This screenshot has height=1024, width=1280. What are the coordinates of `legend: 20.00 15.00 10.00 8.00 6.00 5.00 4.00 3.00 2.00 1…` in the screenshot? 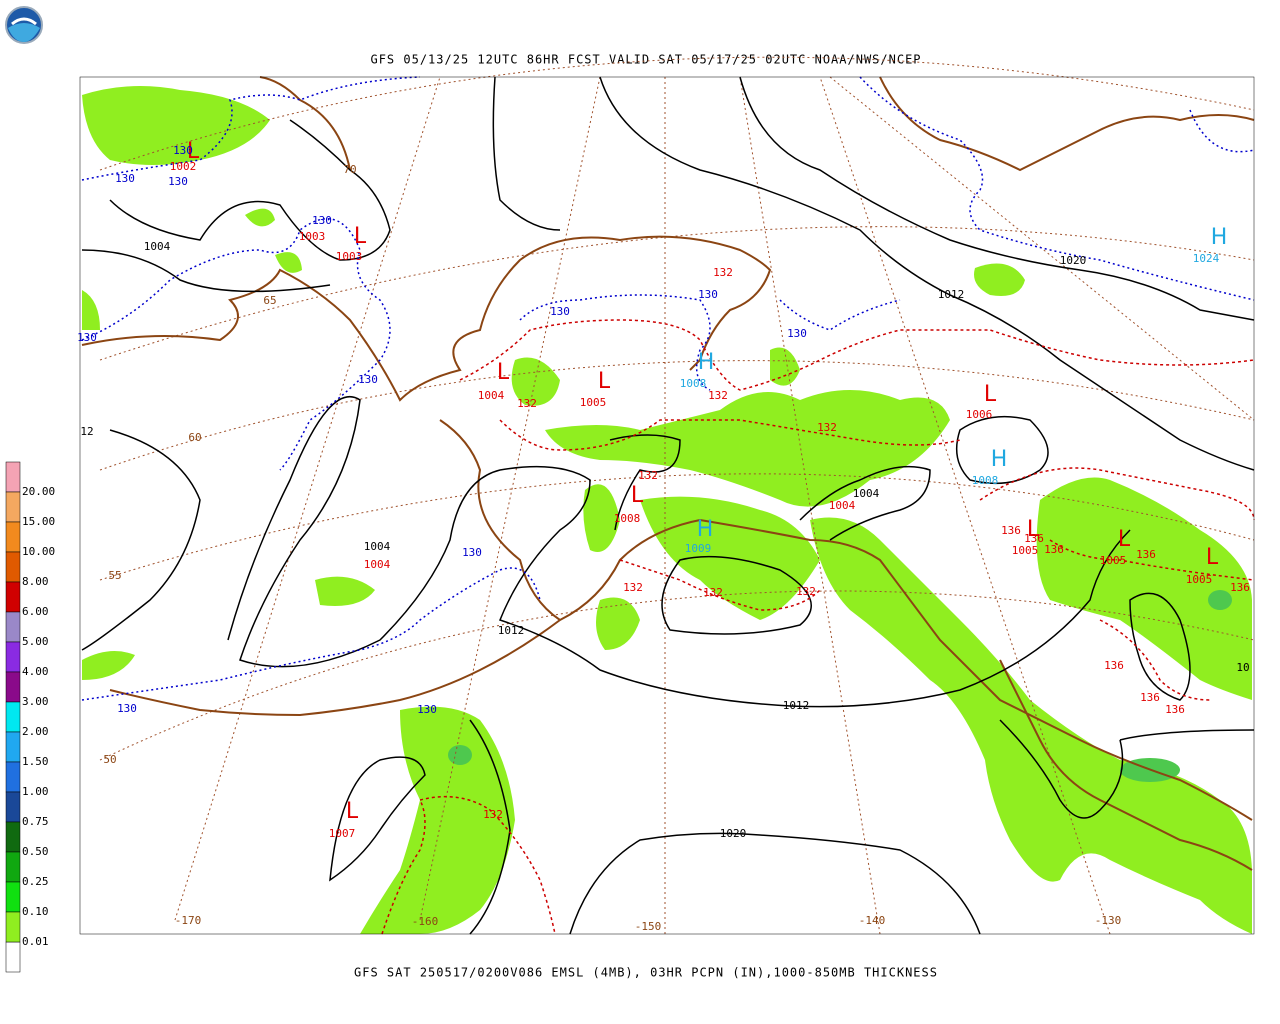 It's located at (30, 717).